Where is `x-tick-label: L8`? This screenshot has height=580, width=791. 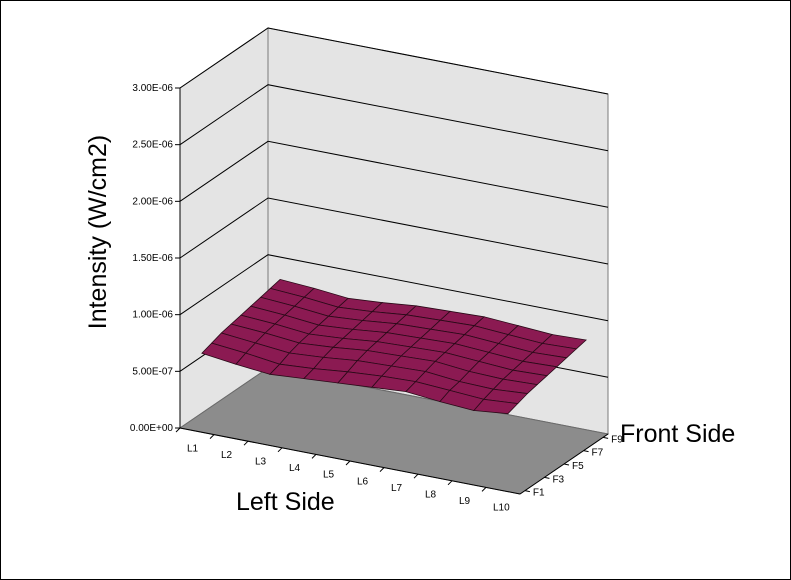 x-tick-label: L8 is located at coordinates (431, 495).